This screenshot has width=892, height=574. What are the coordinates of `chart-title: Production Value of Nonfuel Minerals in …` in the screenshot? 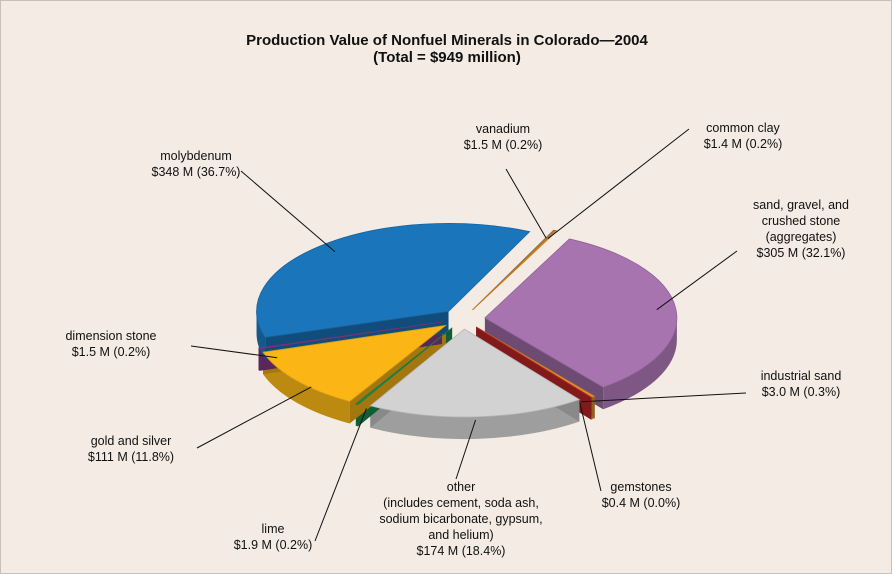 It's located at (447, 40).